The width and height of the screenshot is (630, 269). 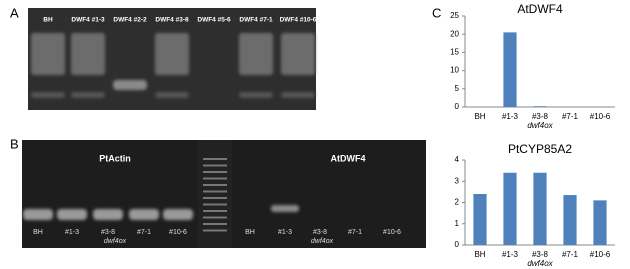 What do you see at coordinates (457, 159) in the screenshot?
I see `y-tick-label: 4` at bounding box center [457, 159].